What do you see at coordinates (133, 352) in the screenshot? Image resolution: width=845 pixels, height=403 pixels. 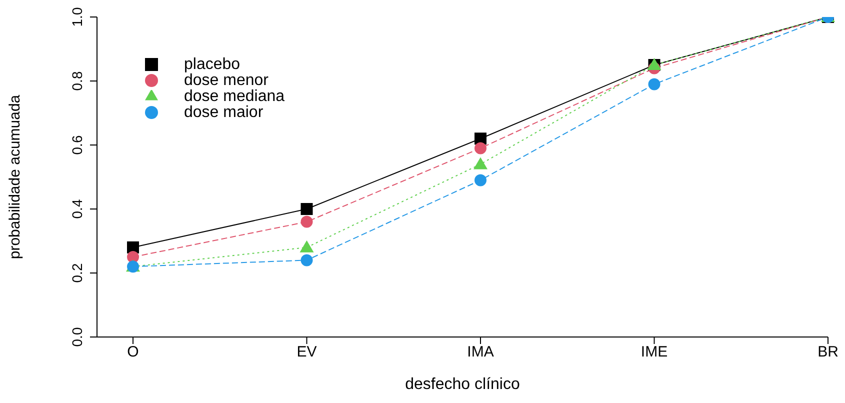 I see `x-tick-label: O` at bounding box center [133, 352].